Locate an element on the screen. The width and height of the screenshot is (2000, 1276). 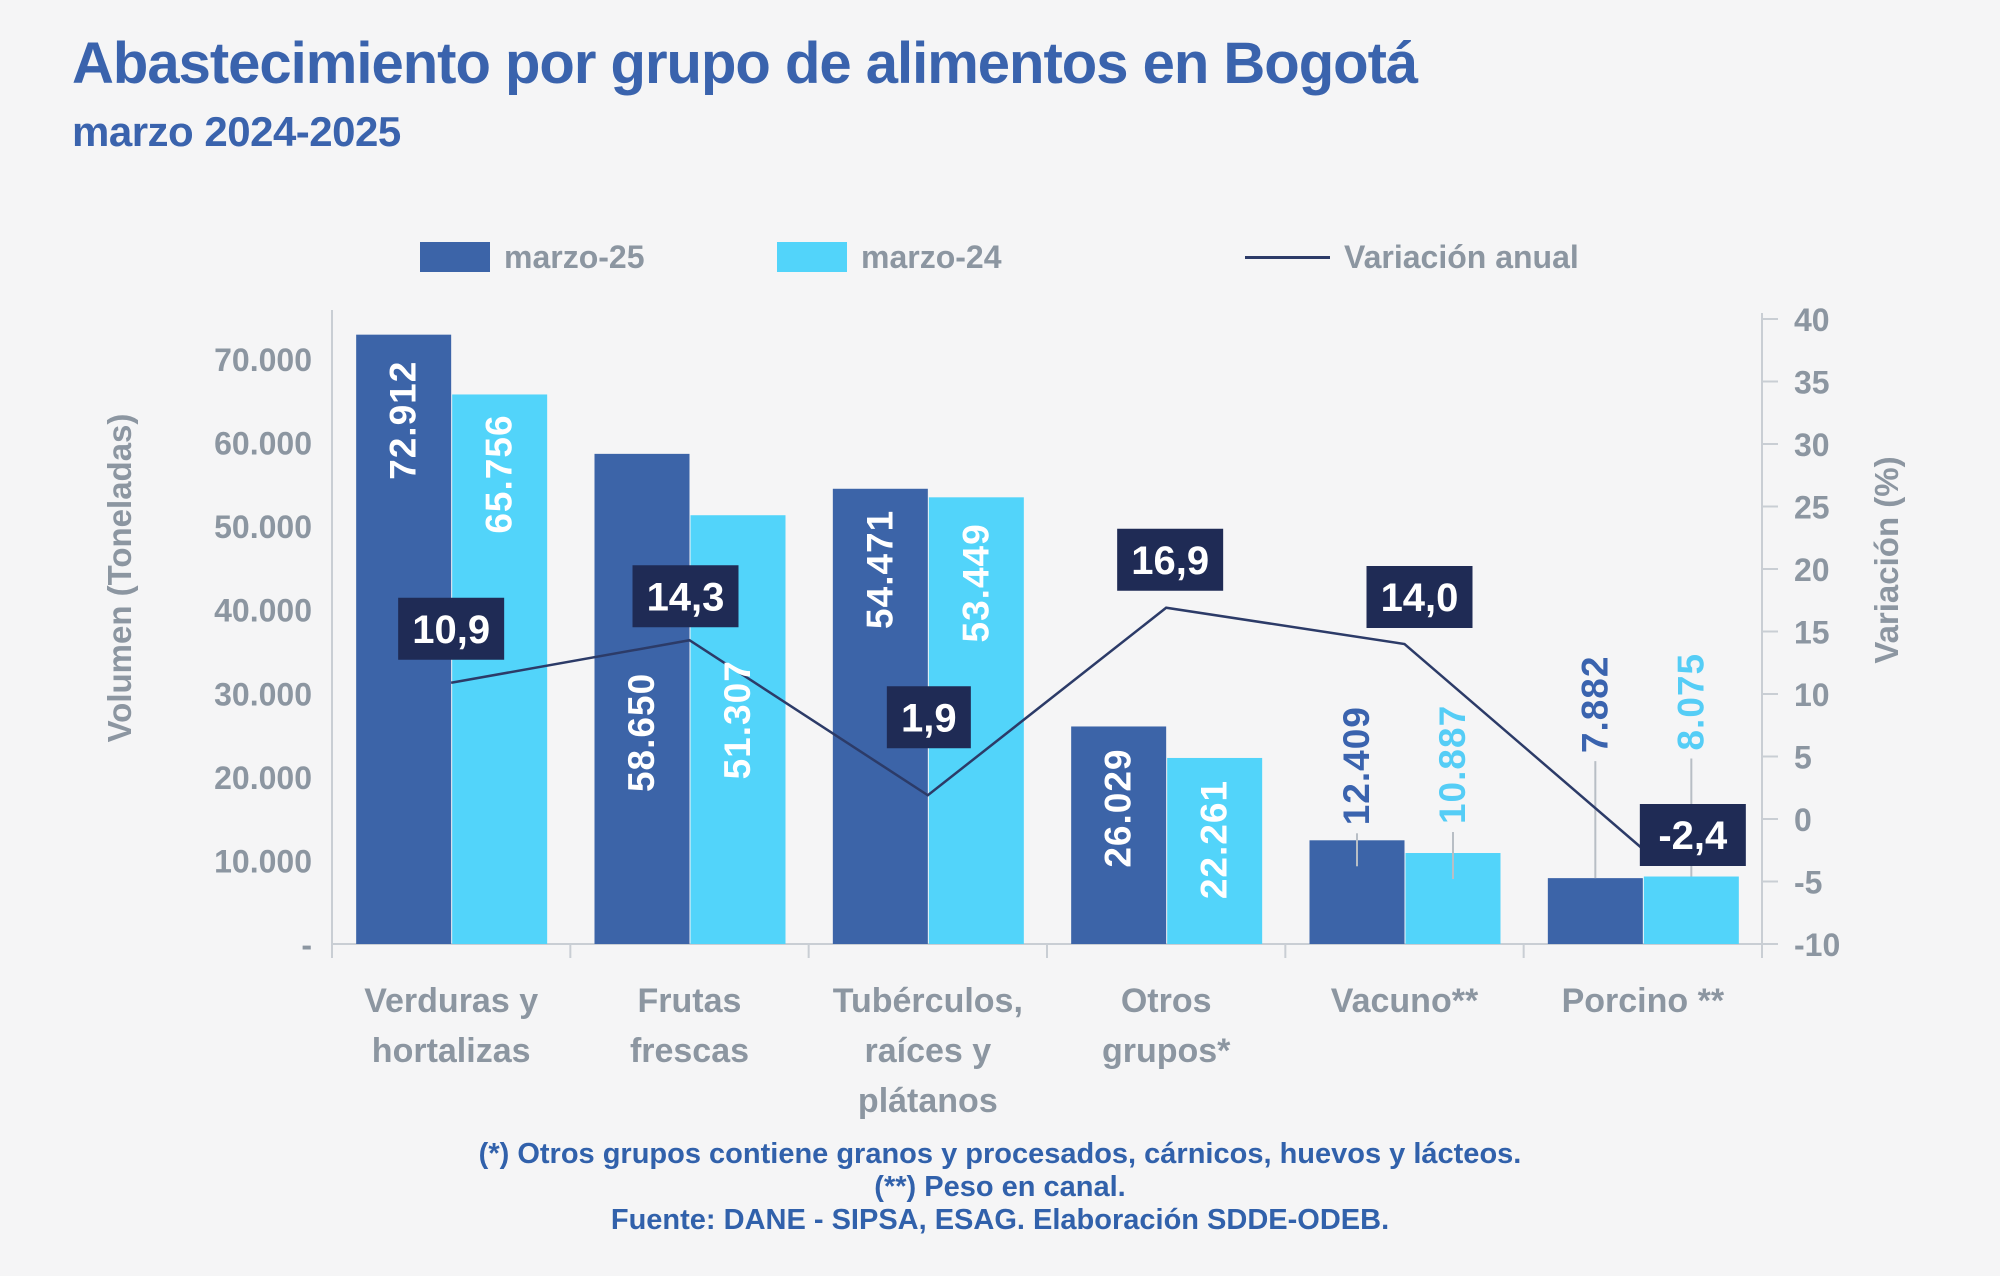
bar-value-label-marzo-25-4: 12.409 is located at coordinates (1356, 765).